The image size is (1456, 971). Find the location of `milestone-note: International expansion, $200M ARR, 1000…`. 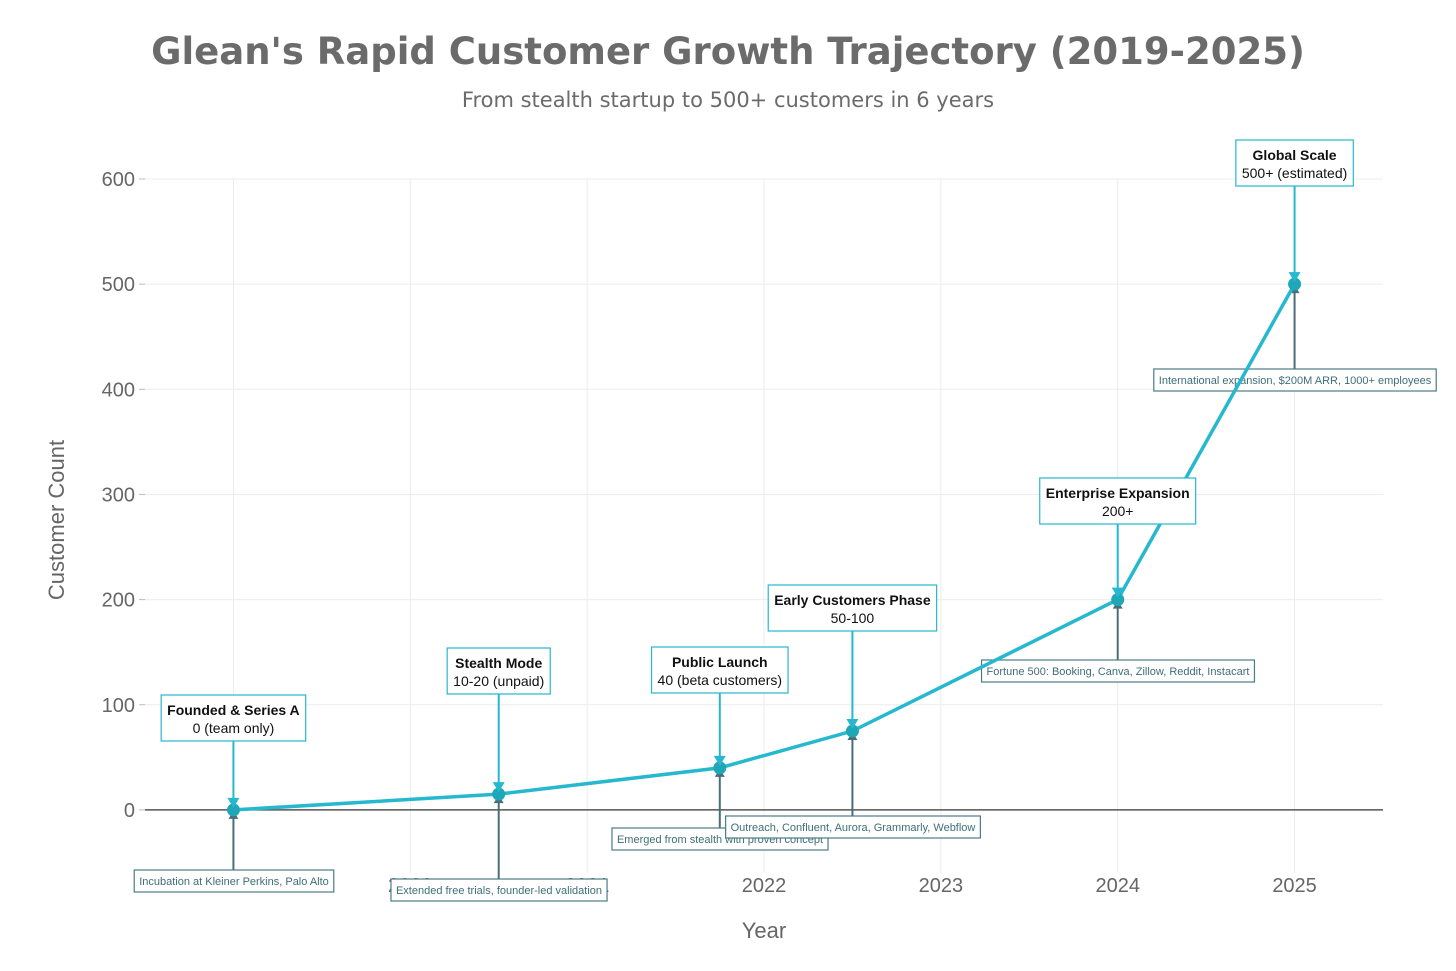

milestone-note: International expansion, $200M ARR, 1000… is located at coordinates (1295, 381).